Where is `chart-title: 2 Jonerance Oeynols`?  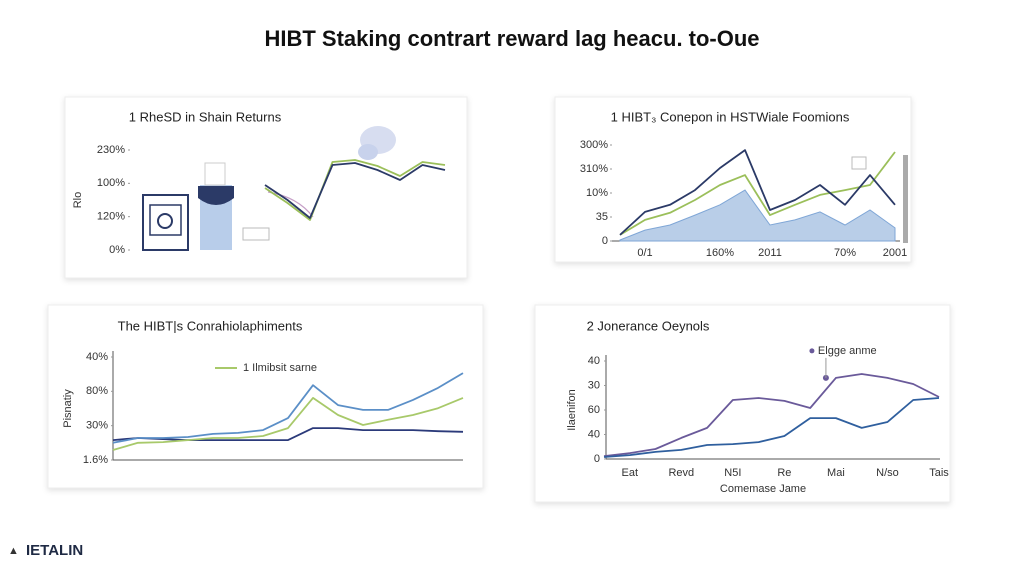 chart-title: 2 Jonerance Oeynols is located at coordinates (648, 325).